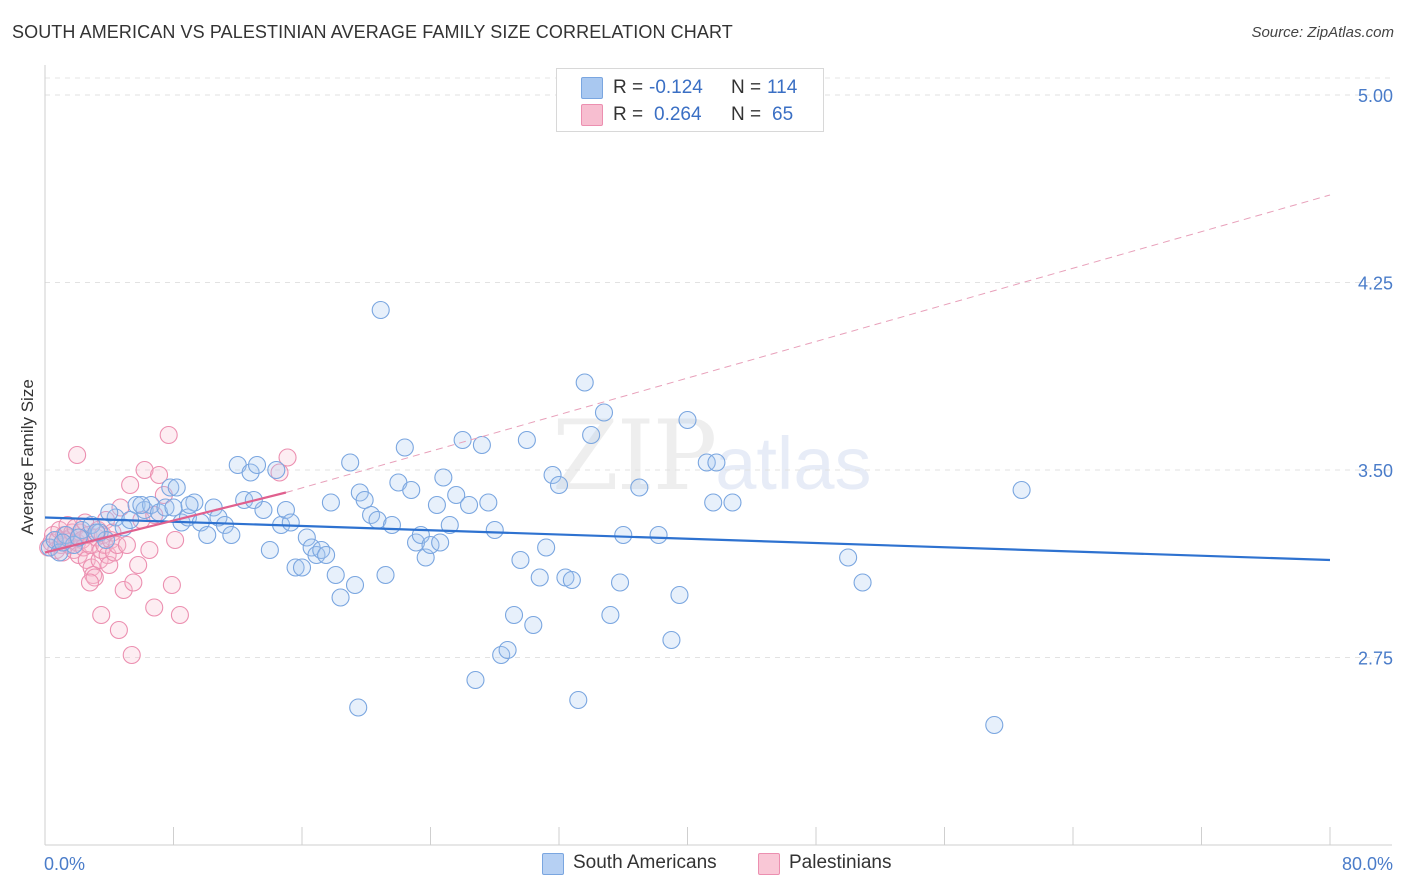 Image resolution: width=1406 pixels, height=892 pixels. I want to click on source-credit: Source: ZipAtlas.com, so click(1322, 32).